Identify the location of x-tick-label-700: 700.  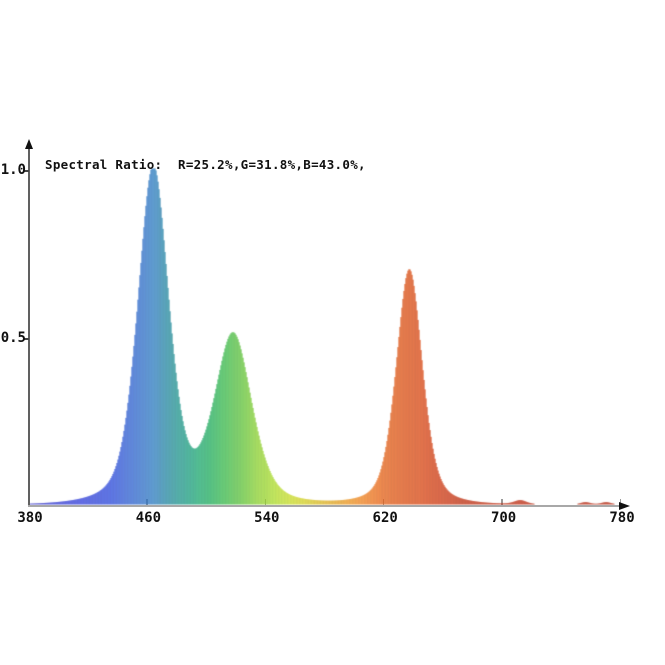
(503, 518).